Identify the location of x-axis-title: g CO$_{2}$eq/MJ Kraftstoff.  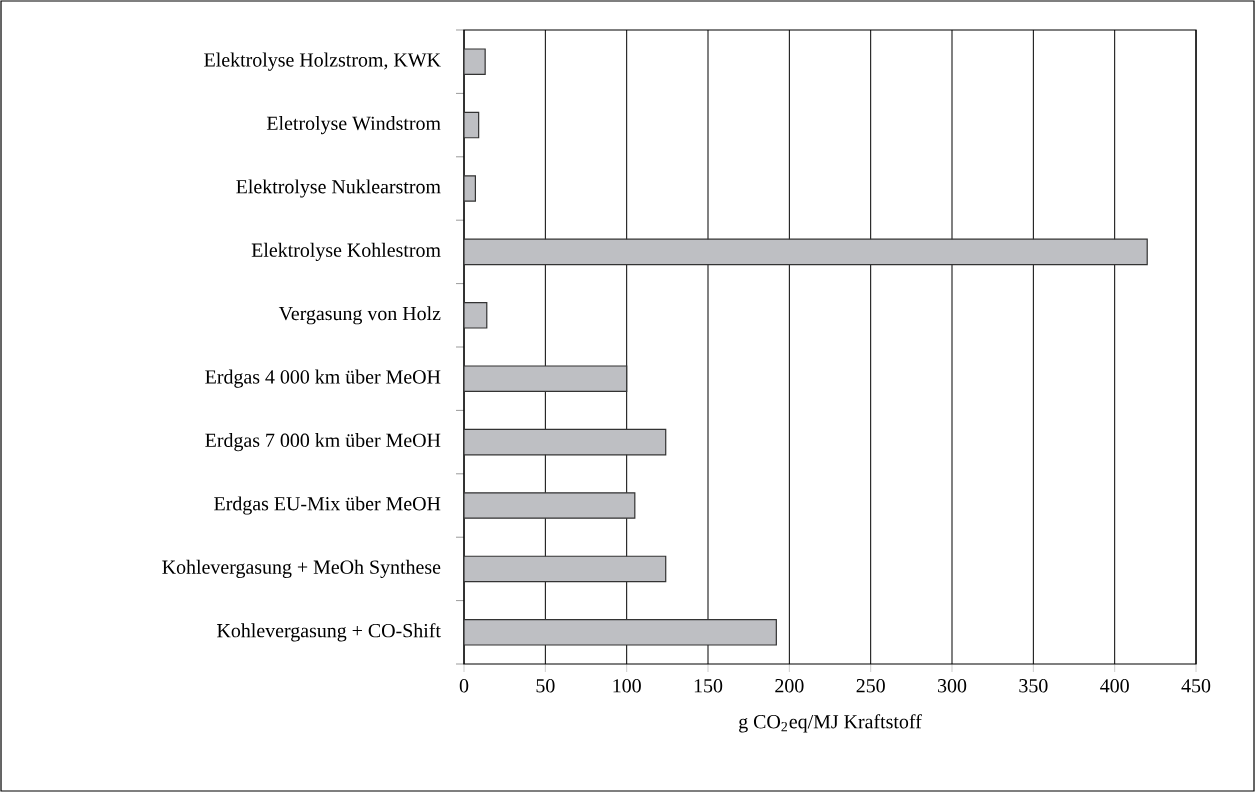
(830, 723).